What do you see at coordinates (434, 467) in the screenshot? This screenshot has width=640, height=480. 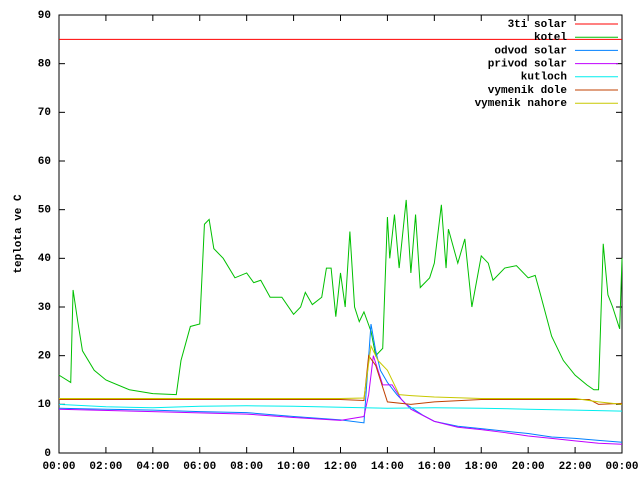 I see `x-tick-label: 16:00` at bounding box center [434, 467].